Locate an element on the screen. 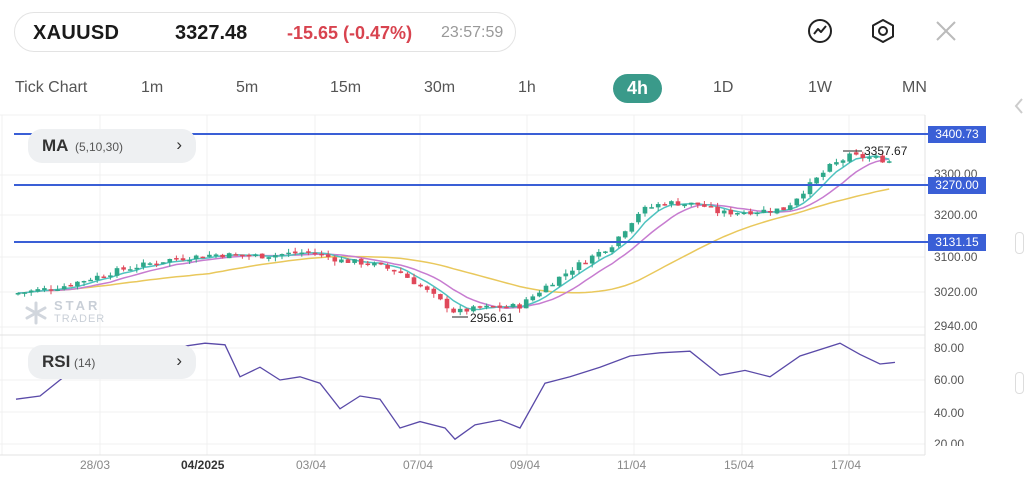 The height and width of the screenshot is (495, 1024). chevron-left-icon is located at coordinates (1018, 106).